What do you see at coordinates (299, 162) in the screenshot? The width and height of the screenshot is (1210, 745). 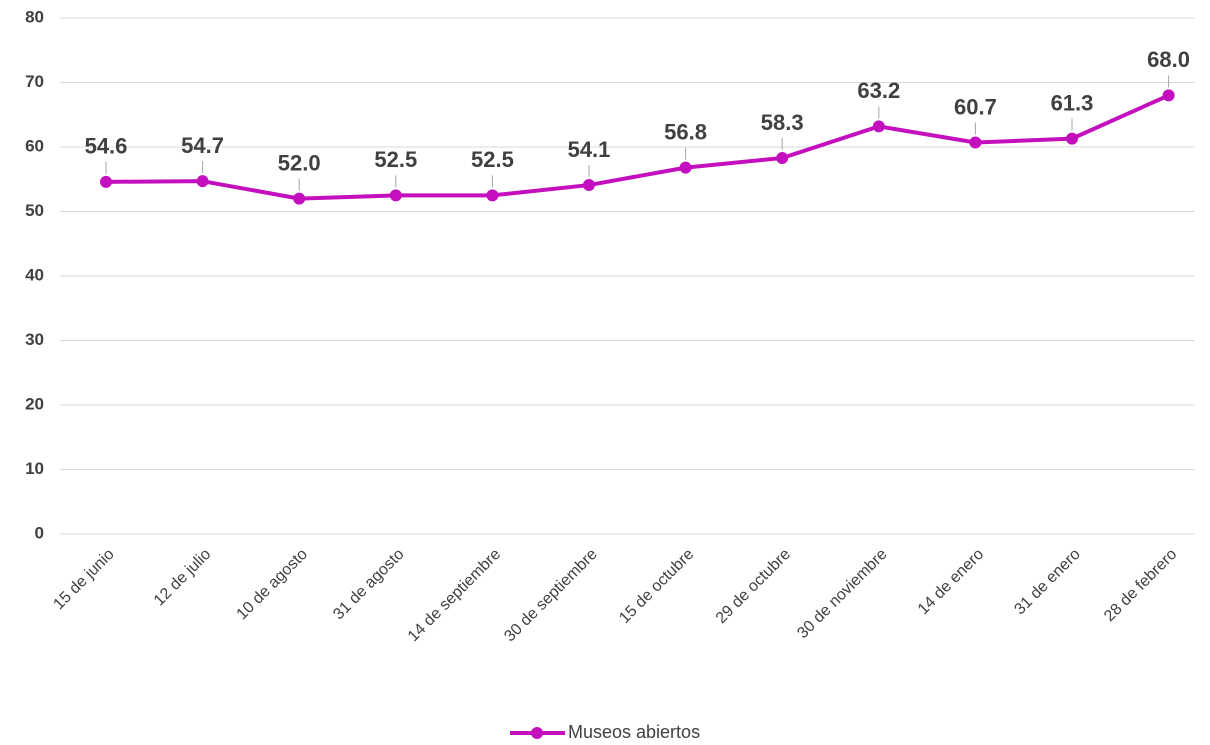 I see `data-label: 52.0` at bounding box center [299, 162].